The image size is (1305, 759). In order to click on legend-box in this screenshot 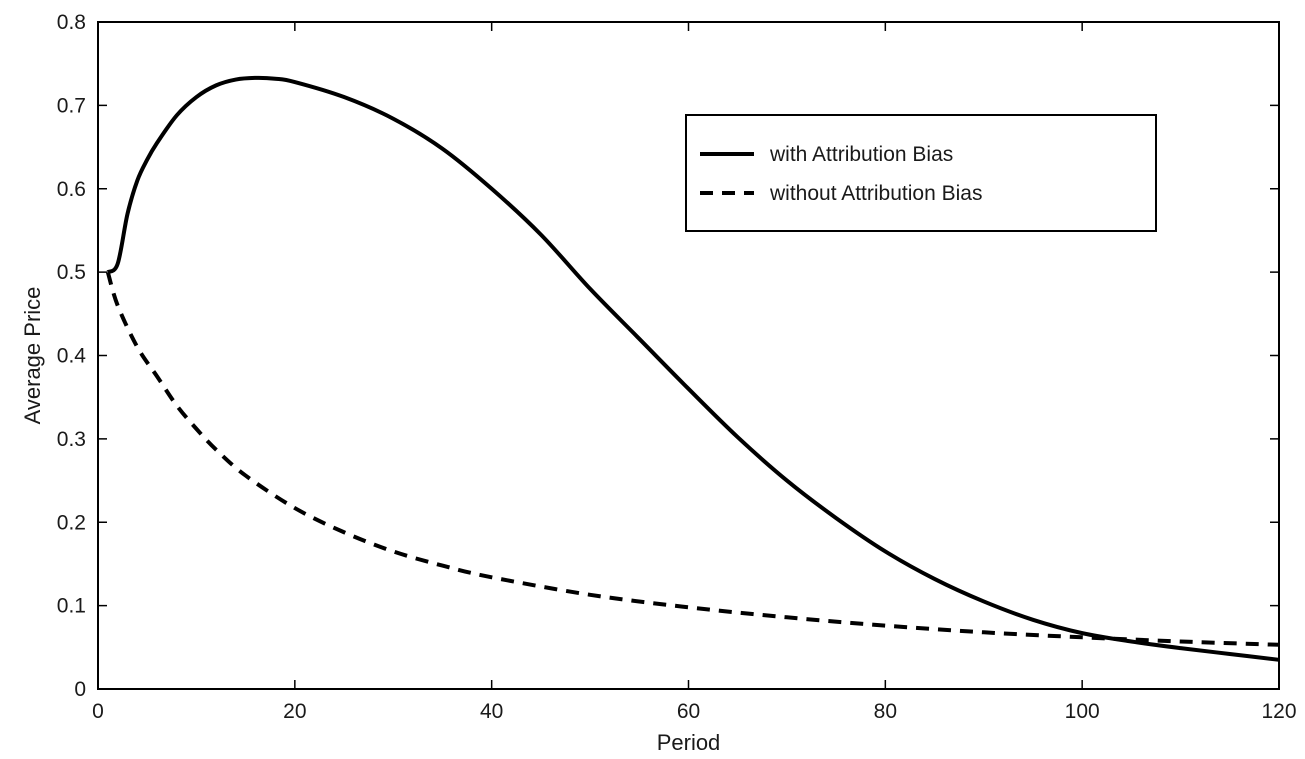, I will do `click(921, 173)`.